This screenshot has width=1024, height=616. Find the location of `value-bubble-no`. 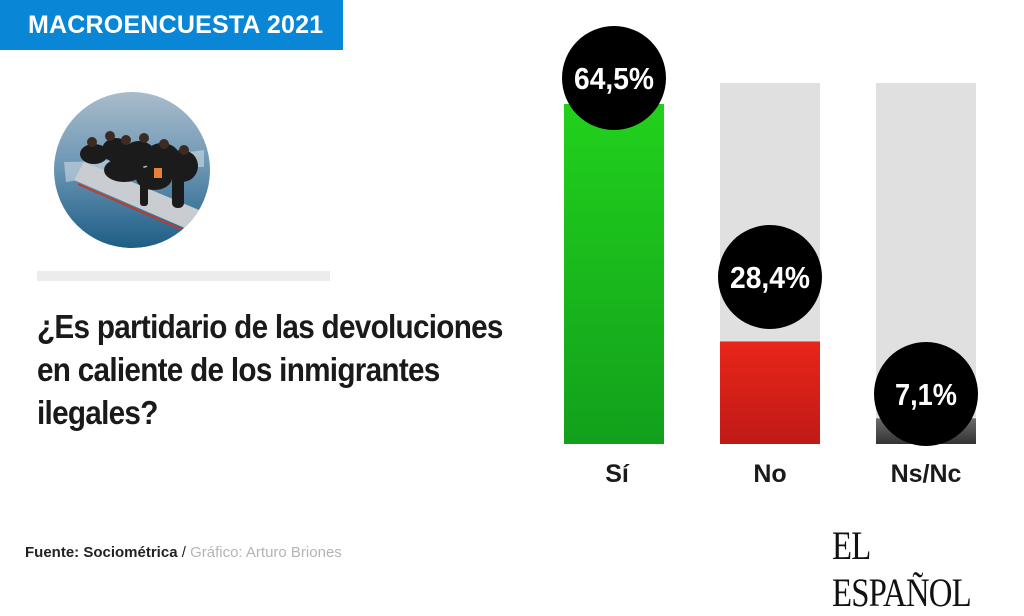

value-bubble-no is located at coordinates (770, 277).